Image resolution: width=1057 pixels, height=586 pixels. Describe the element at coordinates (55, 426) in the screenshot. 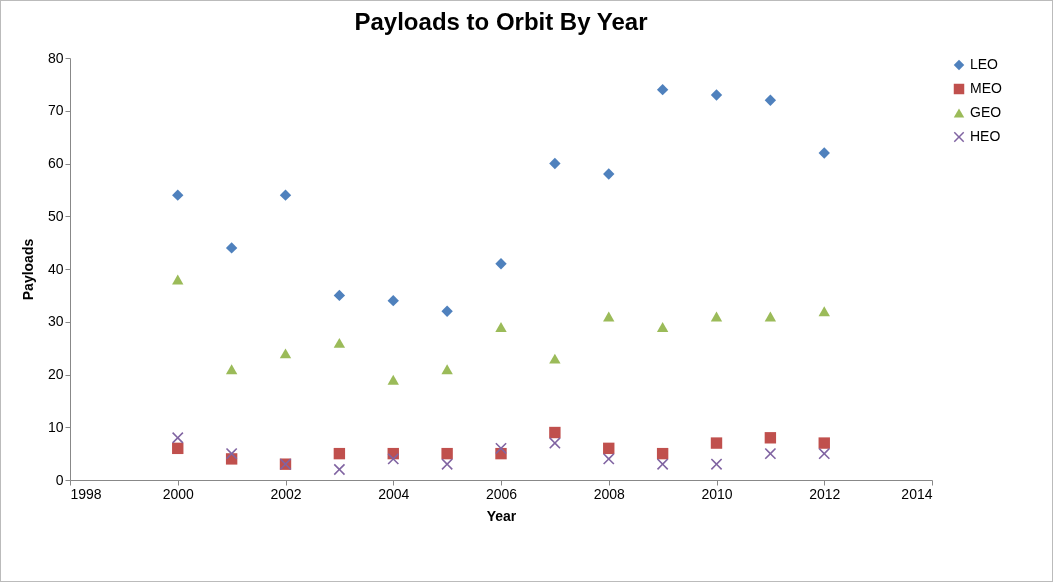

I see `y-tick-label: 10` at that location.